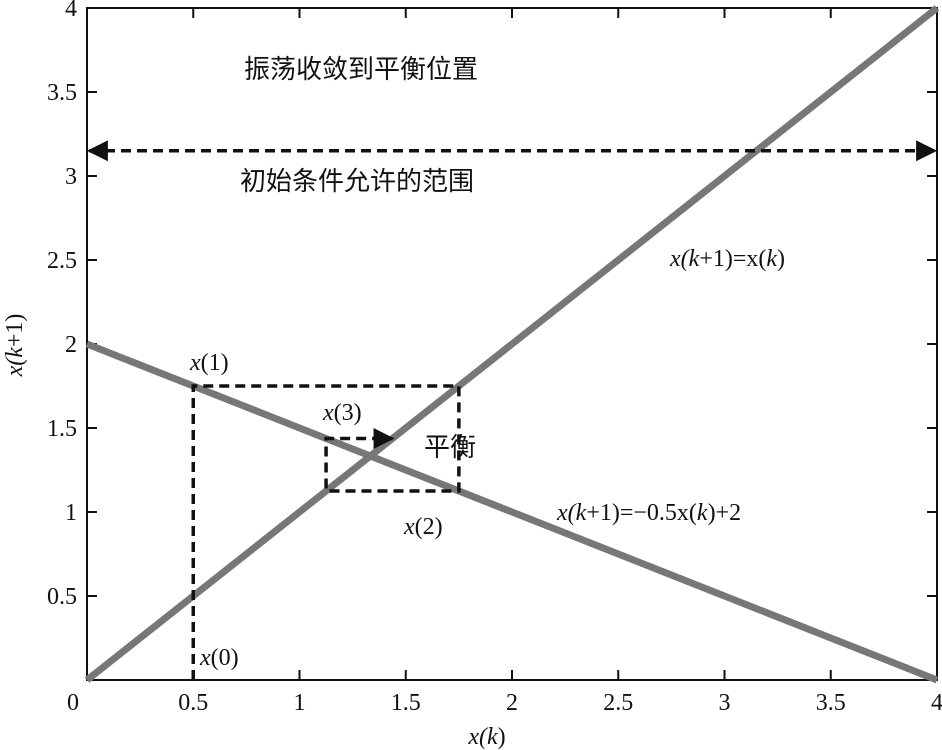  I want to click on x-tick-label: 3, so click(725, 703).